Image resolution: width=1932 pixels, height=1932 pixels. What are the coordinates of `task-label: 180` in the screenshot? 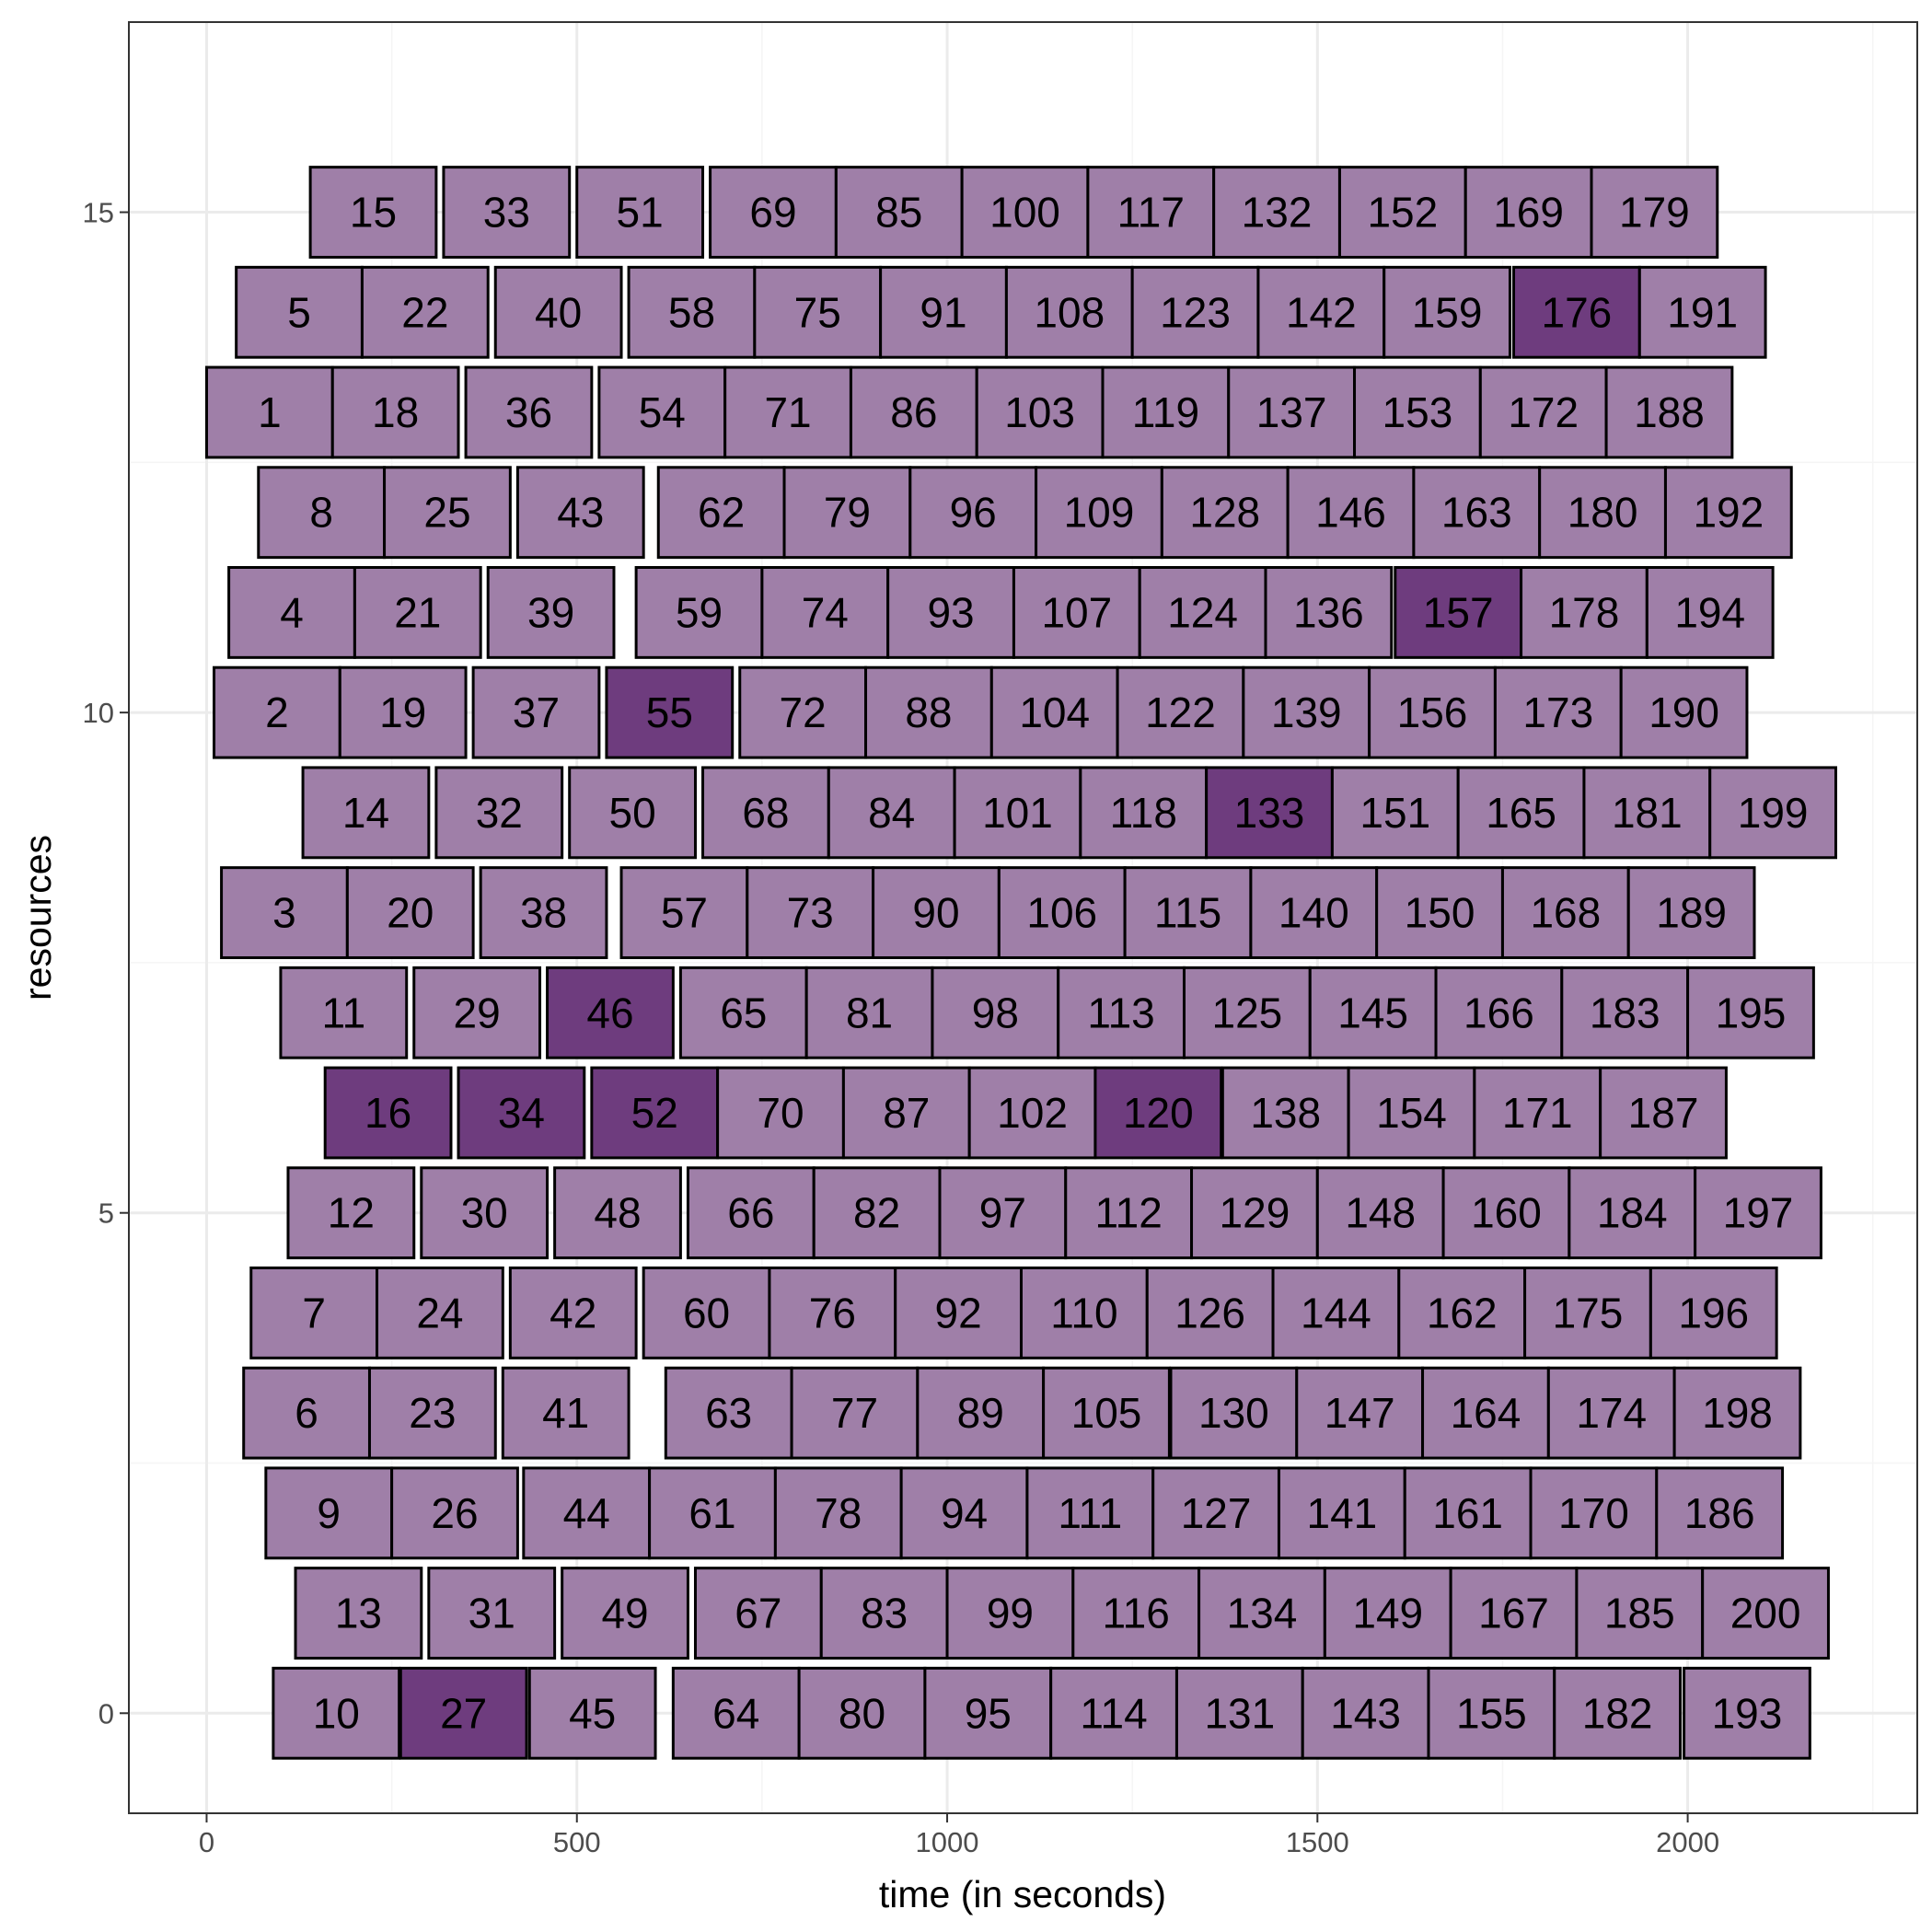 It's located at (1603, 513).